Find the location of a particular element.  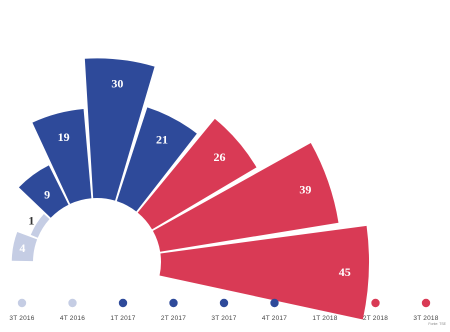

legend-label: 2T 2018 is located at coordinates (375, 318).